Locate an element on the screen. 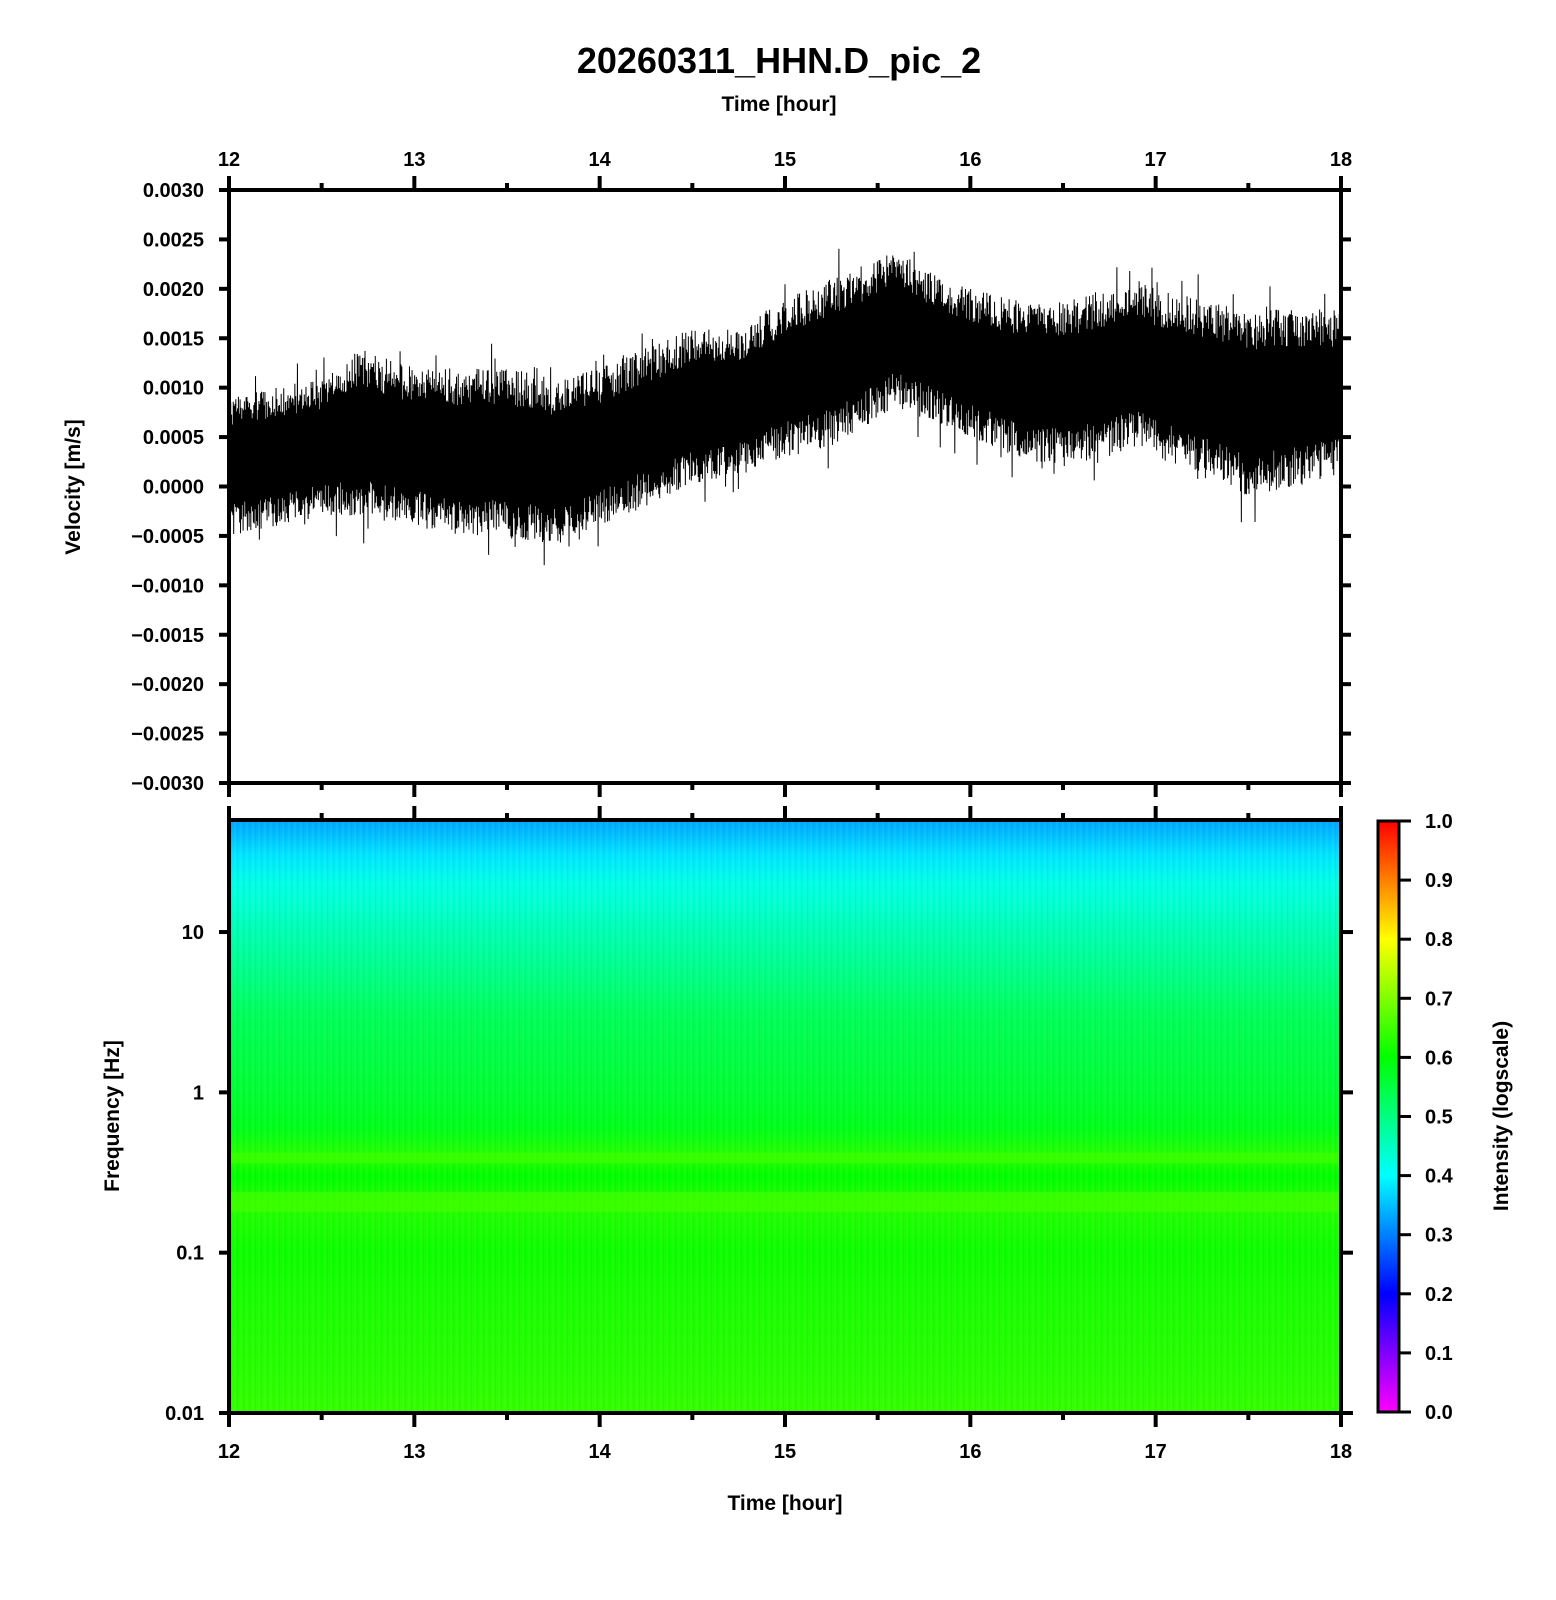 The image size is (1556, 1600). waveform-y-tick-label: −0.0025 is located at coordinates (167, 735).